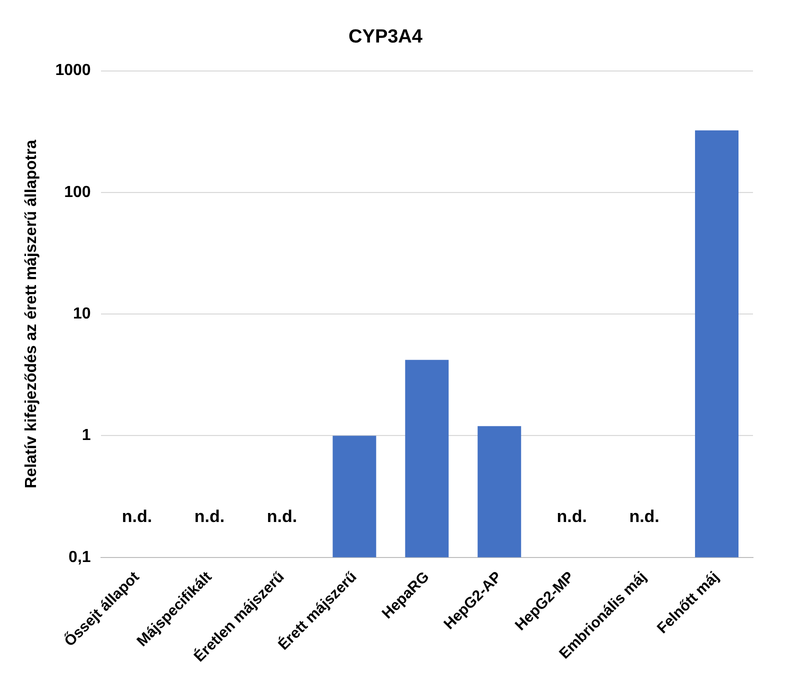 The image size is (791, 682). Describe the element at coordinates (385, 37) in the screenshot. I see `chart-title: CYP3A4` at that location.